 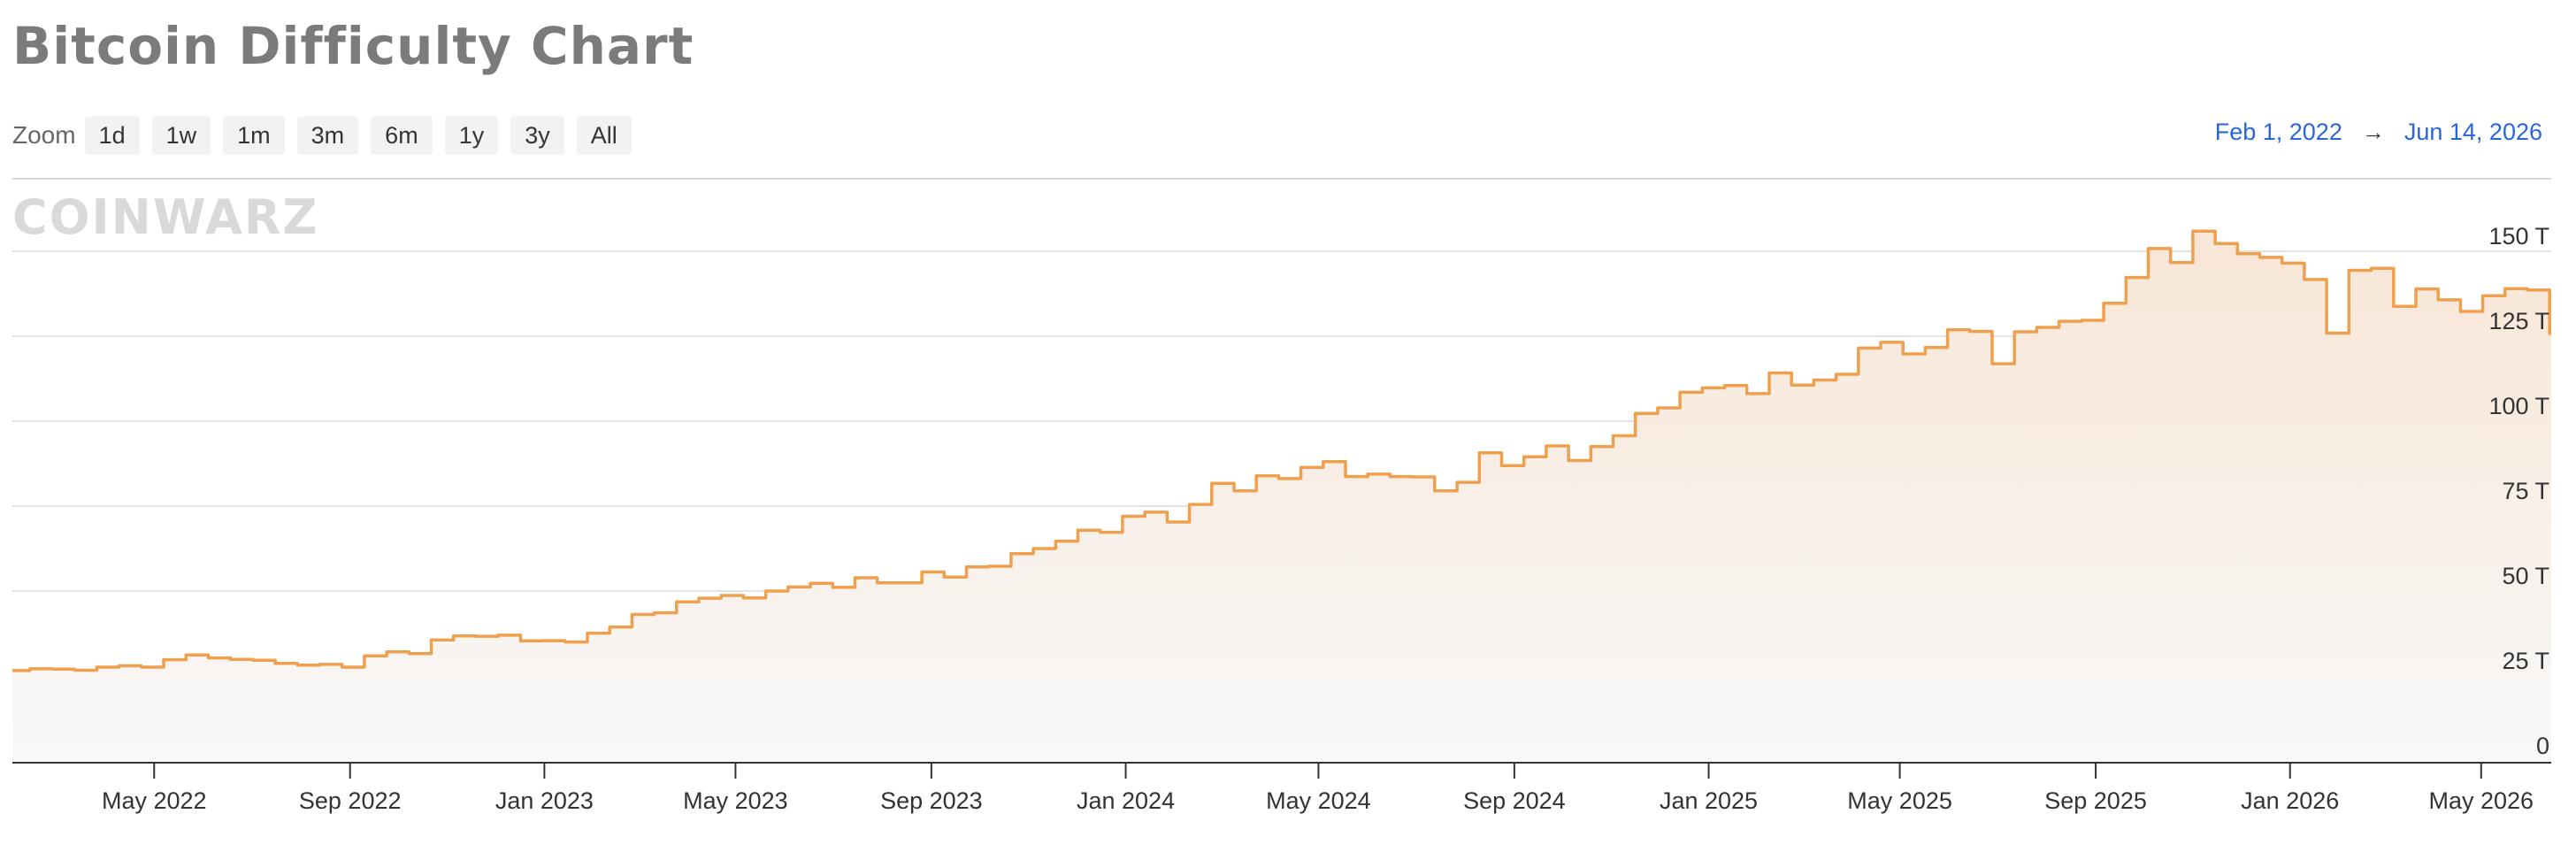 I want to click on zoom-button-6m: 6m, so click(x=402, y=135).